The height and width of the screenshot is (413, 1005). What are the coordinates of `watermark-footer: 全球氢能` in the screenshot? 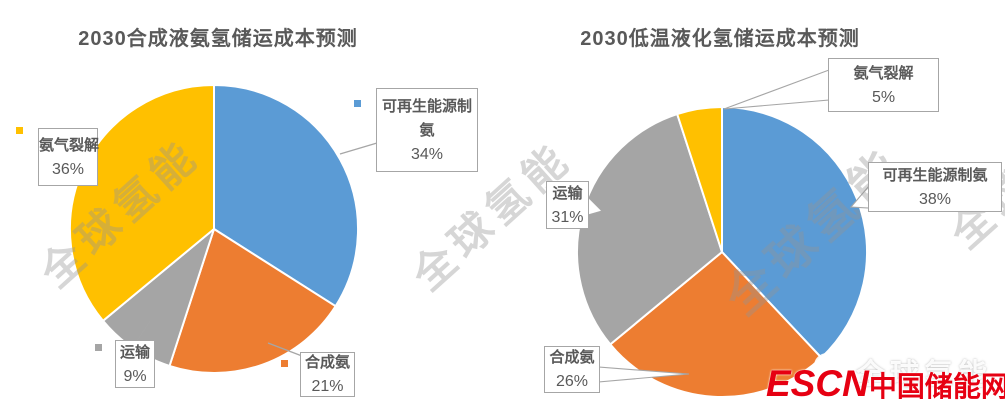 It's located at (924, 375).